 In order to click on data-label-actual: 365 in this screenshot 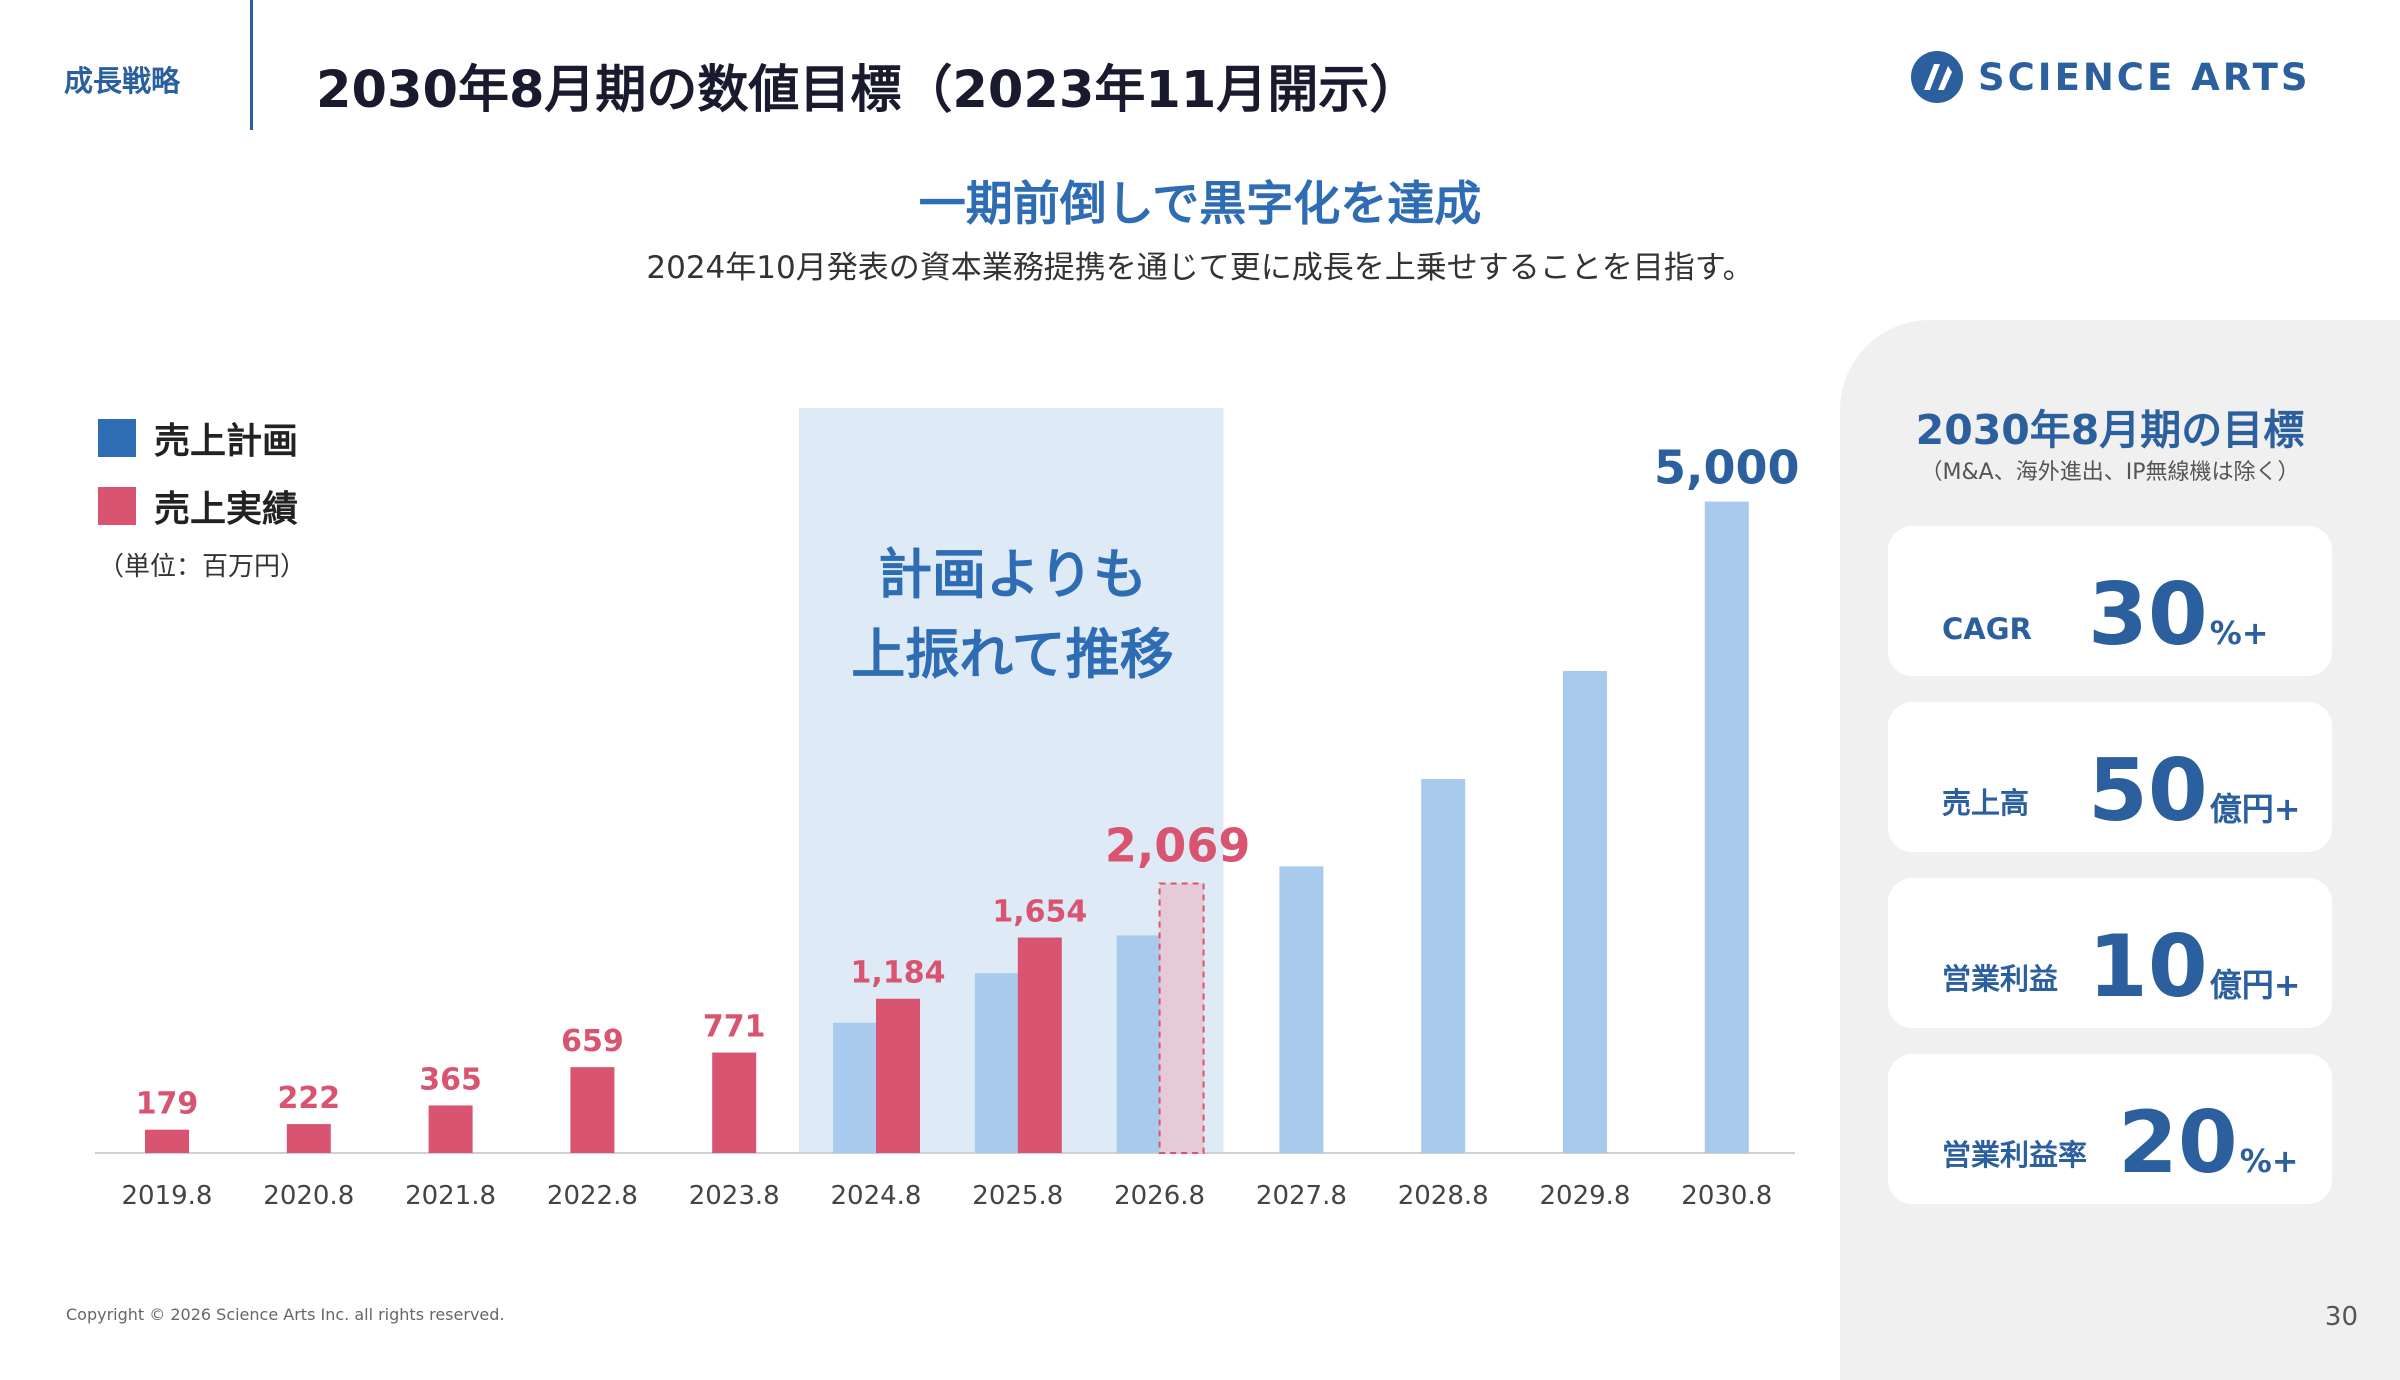, I will do `click(450, 1079)`.